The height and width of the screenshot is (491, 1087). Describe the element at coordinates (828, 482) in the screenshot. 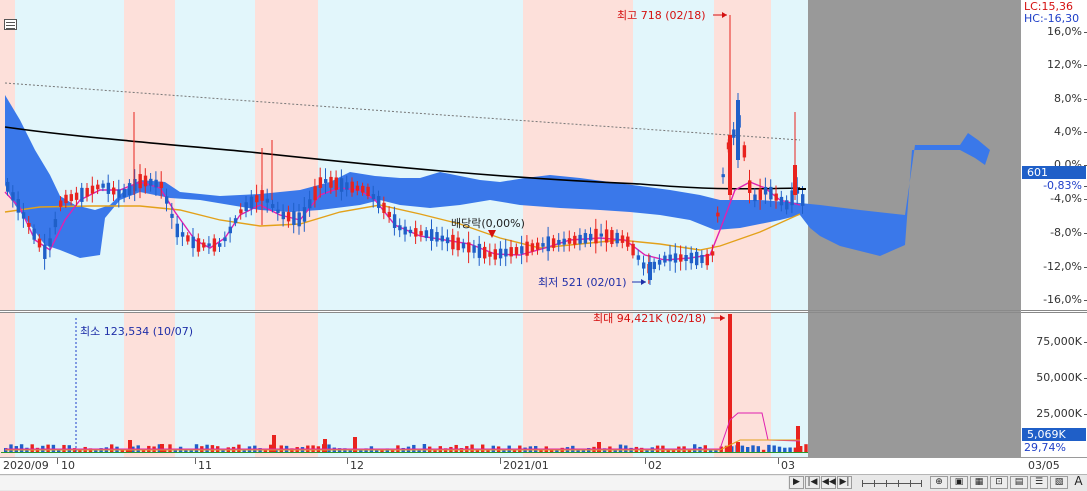

I see `prev-page-icon: ◀◀` at that location.